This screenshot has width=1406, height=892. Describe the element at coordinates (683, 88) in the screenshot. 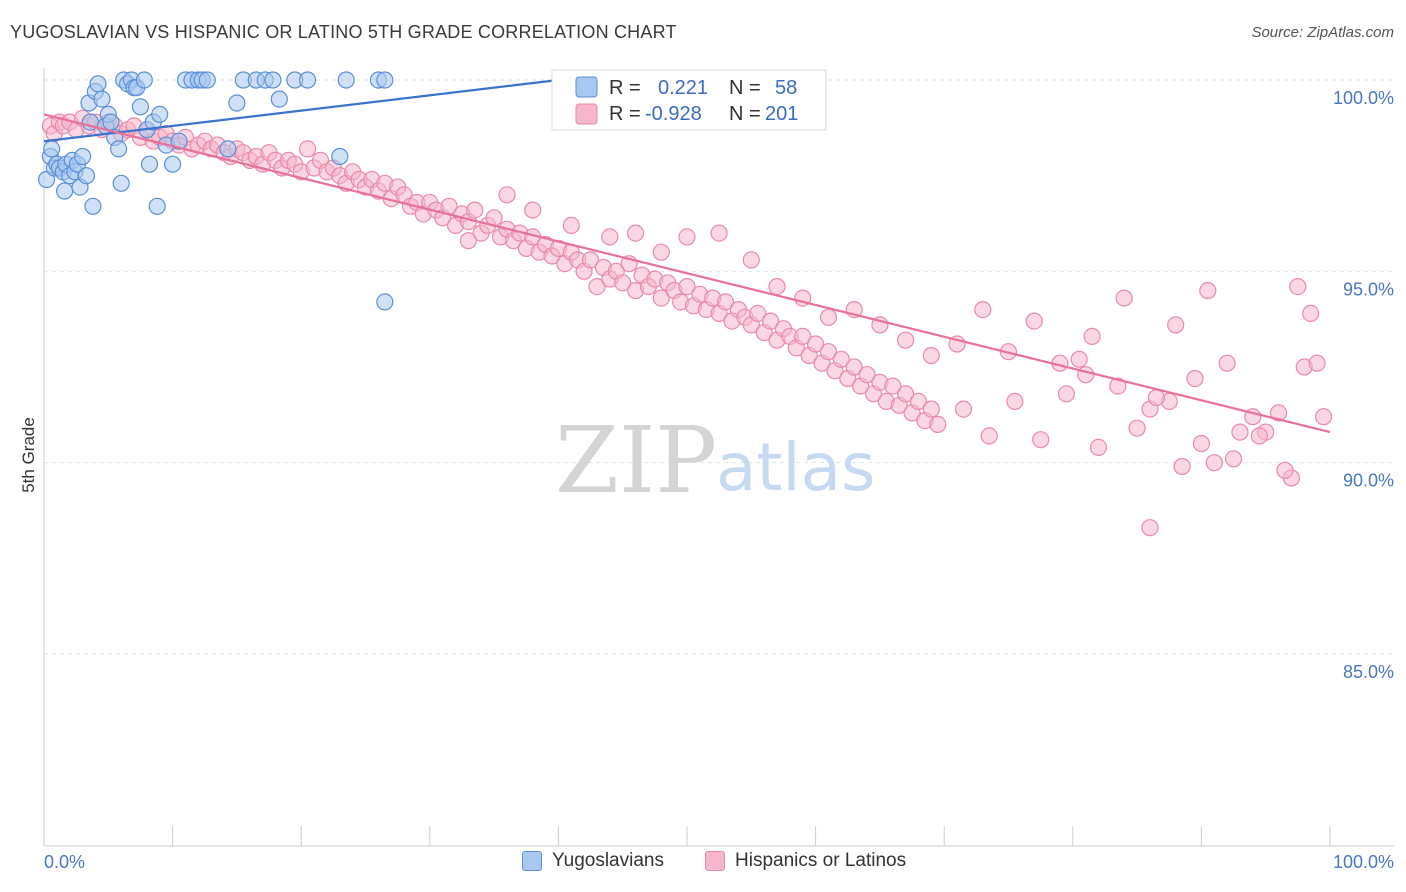

I see `legend-r-value-1: 0.221` at that location.